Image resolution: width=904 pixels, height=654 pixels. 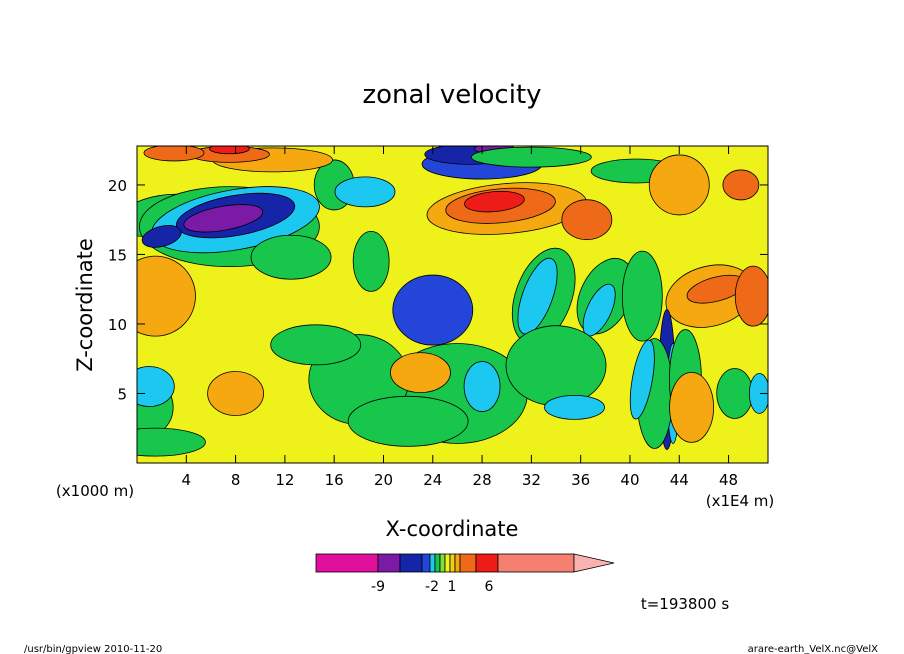 What do you see at coordinates (452, 529) in the screenshot?
I see `x-axis-label: X-coordinate` at bounding box center [452, 529].